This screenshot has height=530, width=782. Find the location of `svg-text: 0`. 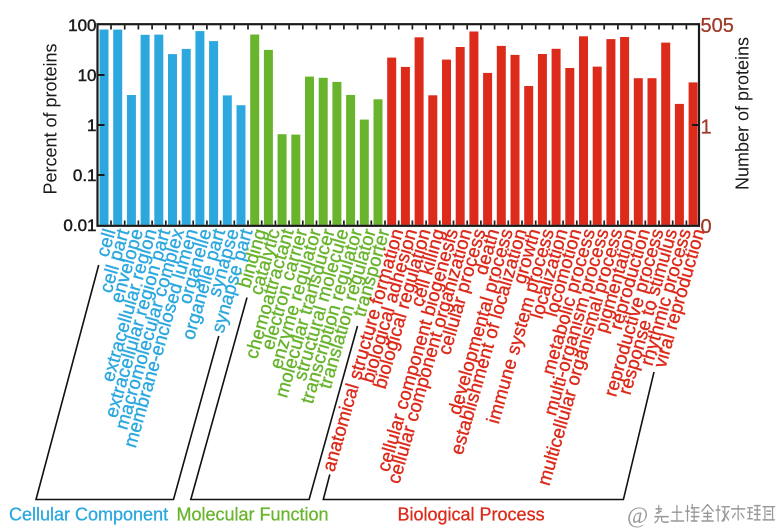

svg-text: 0 is located at coordinates (706, 227).